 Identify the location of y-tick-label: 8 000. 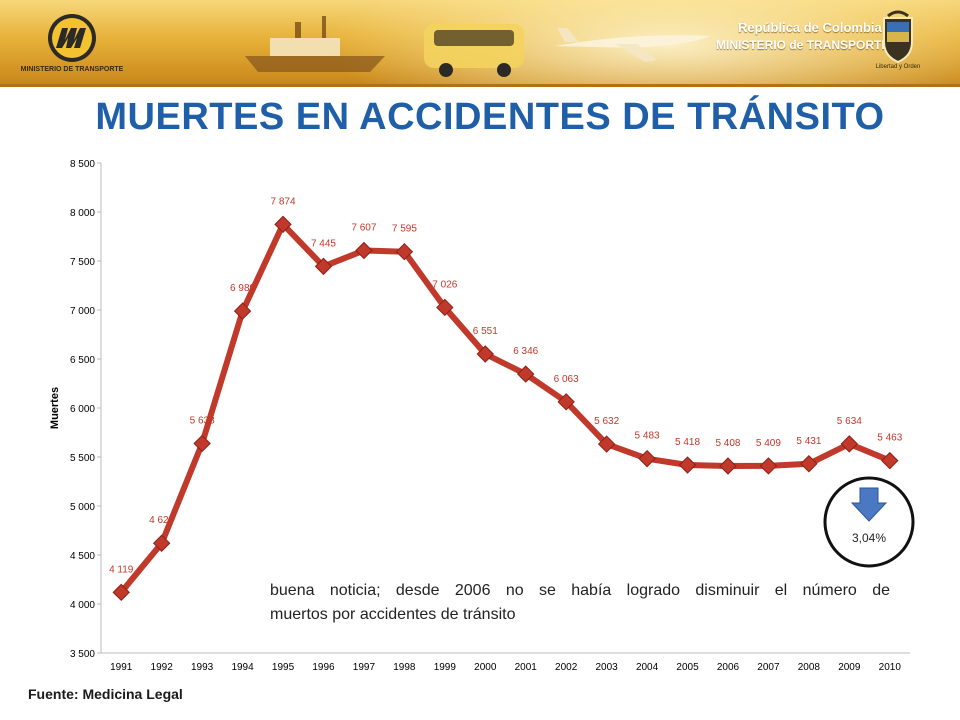
(82, 213).